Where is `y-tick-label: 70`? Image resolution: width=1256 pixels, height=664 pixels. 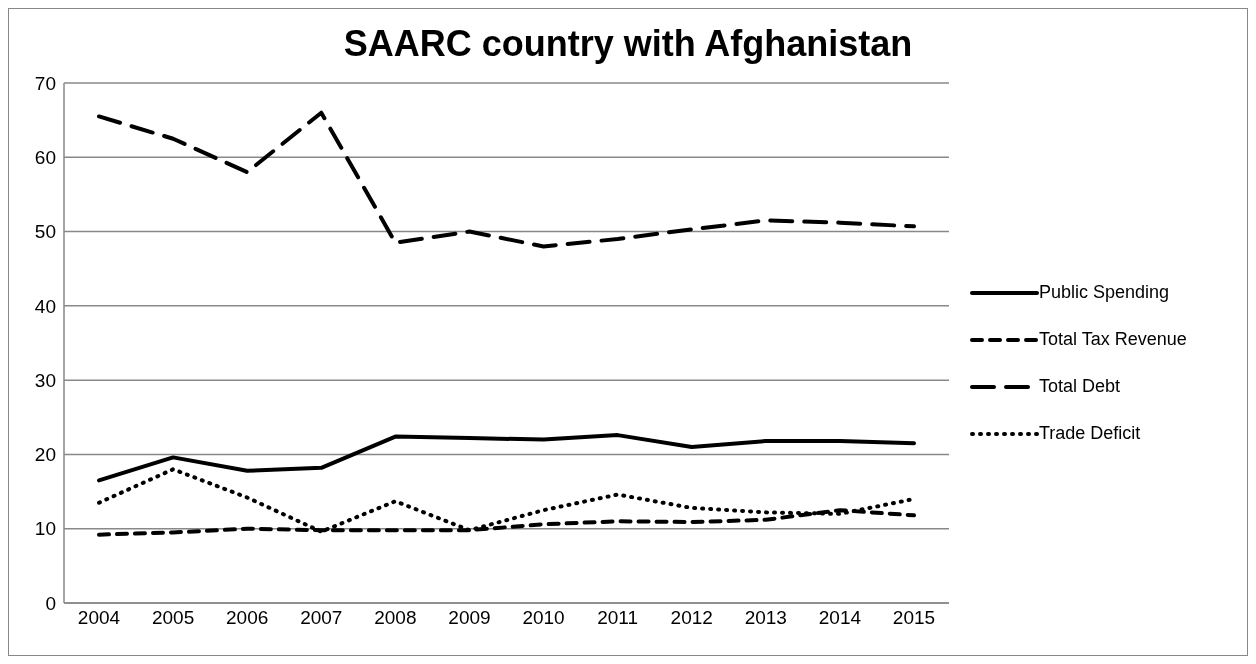
y-tick-label: 70 is located at coordinates (45, 83).